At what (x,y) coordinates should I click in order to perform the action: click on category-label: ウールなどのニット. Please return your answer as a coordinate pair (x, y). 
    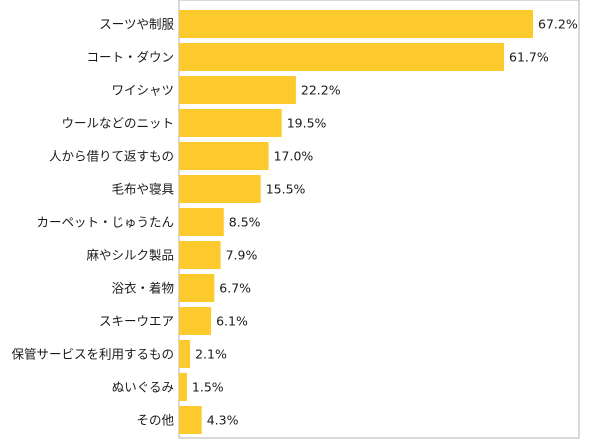
    Looking at the image, I should click on (117, 123).